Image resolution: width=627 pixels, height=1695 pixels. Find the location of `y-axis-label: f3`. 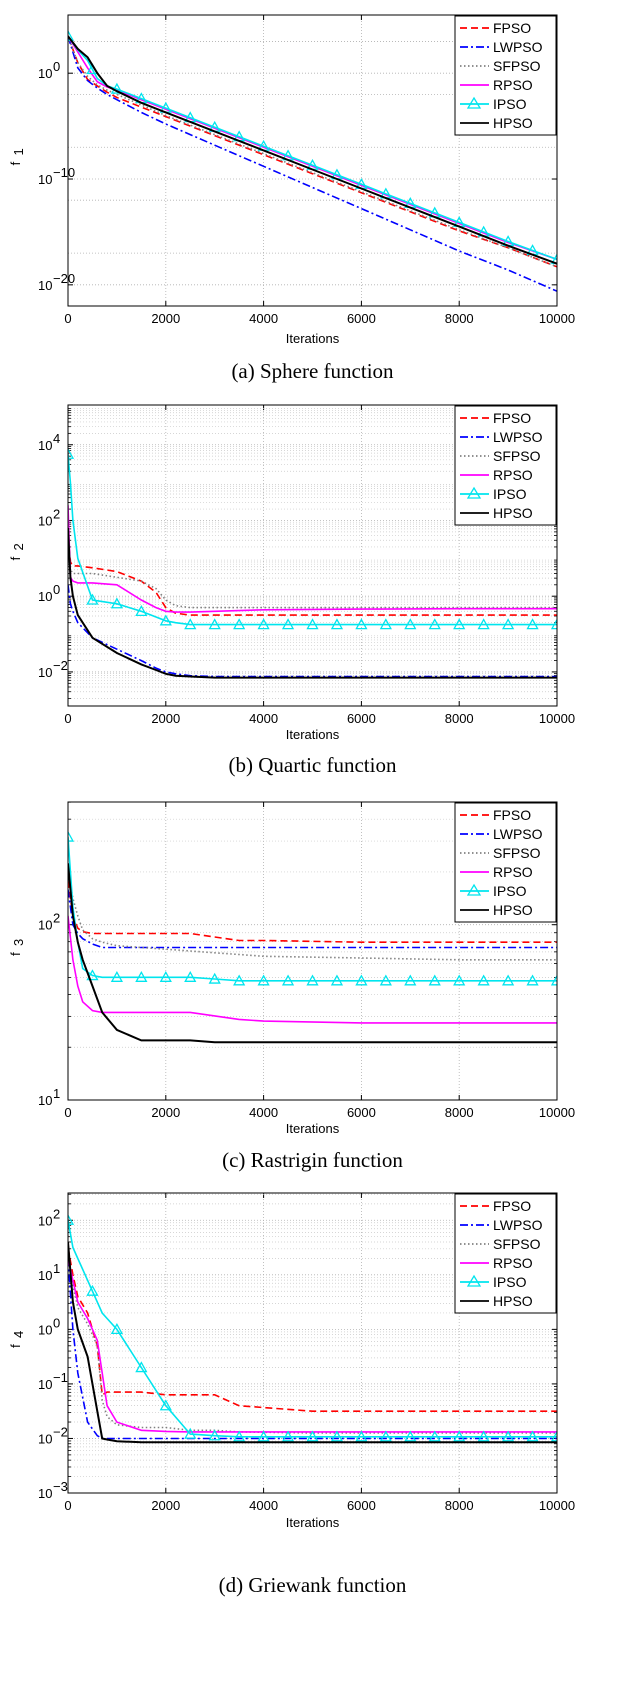

y-axis-label: f3 is located at coordinates (17, 947).